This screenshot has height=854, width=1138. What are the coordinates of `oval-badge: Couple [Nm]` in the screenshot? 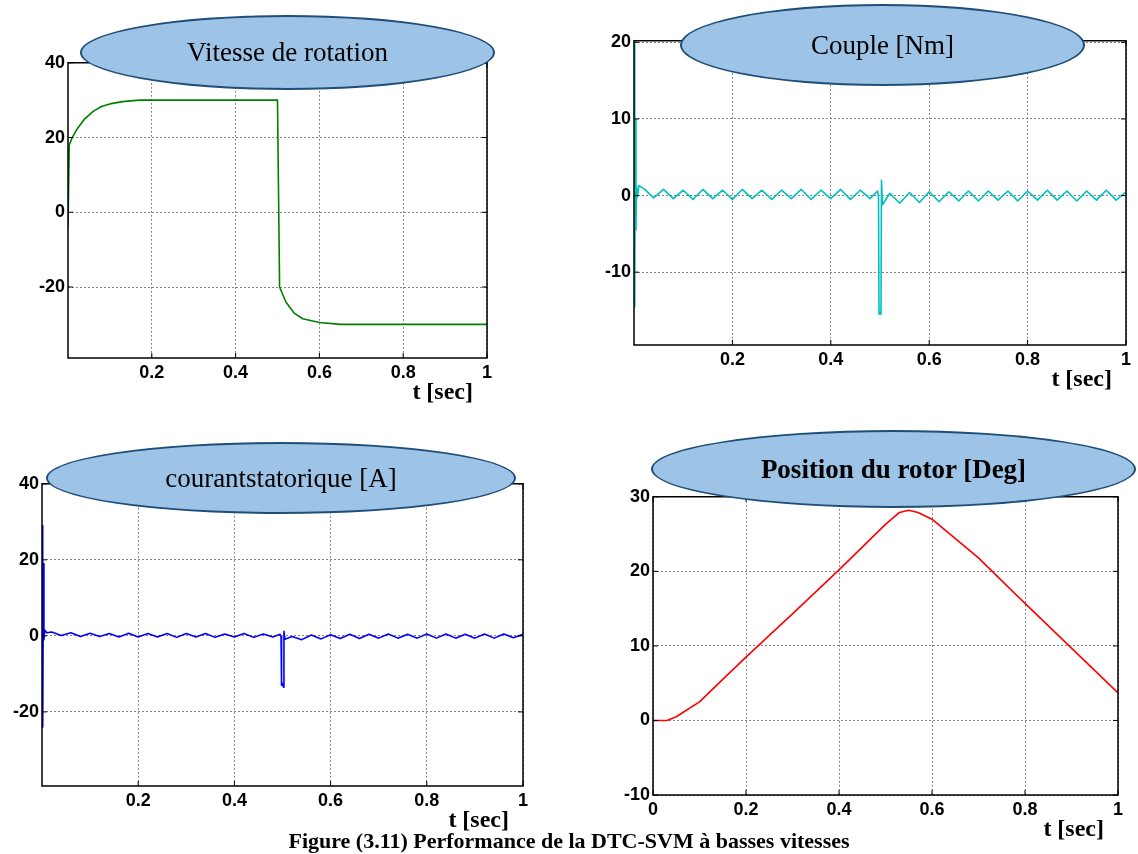 It's located at (882, 45).